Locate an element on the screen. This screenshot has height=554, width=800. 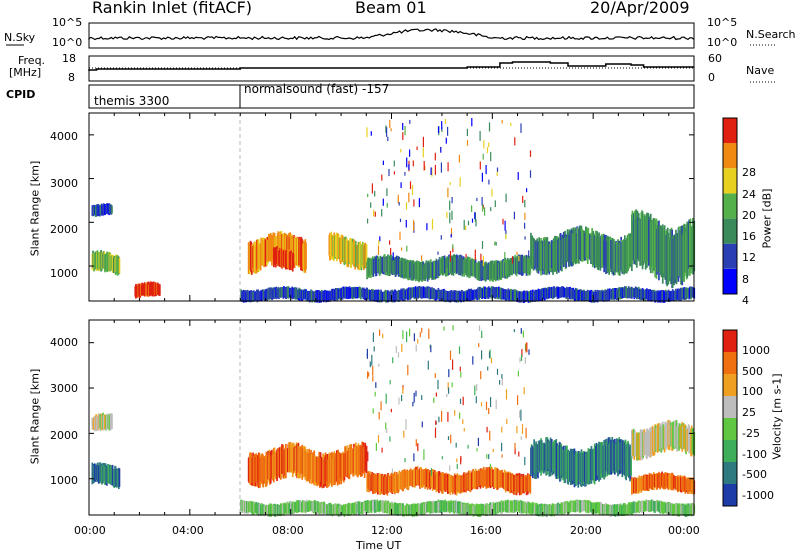
vel-cb-tick-m100: -100 is located at coordinates (754, 454).